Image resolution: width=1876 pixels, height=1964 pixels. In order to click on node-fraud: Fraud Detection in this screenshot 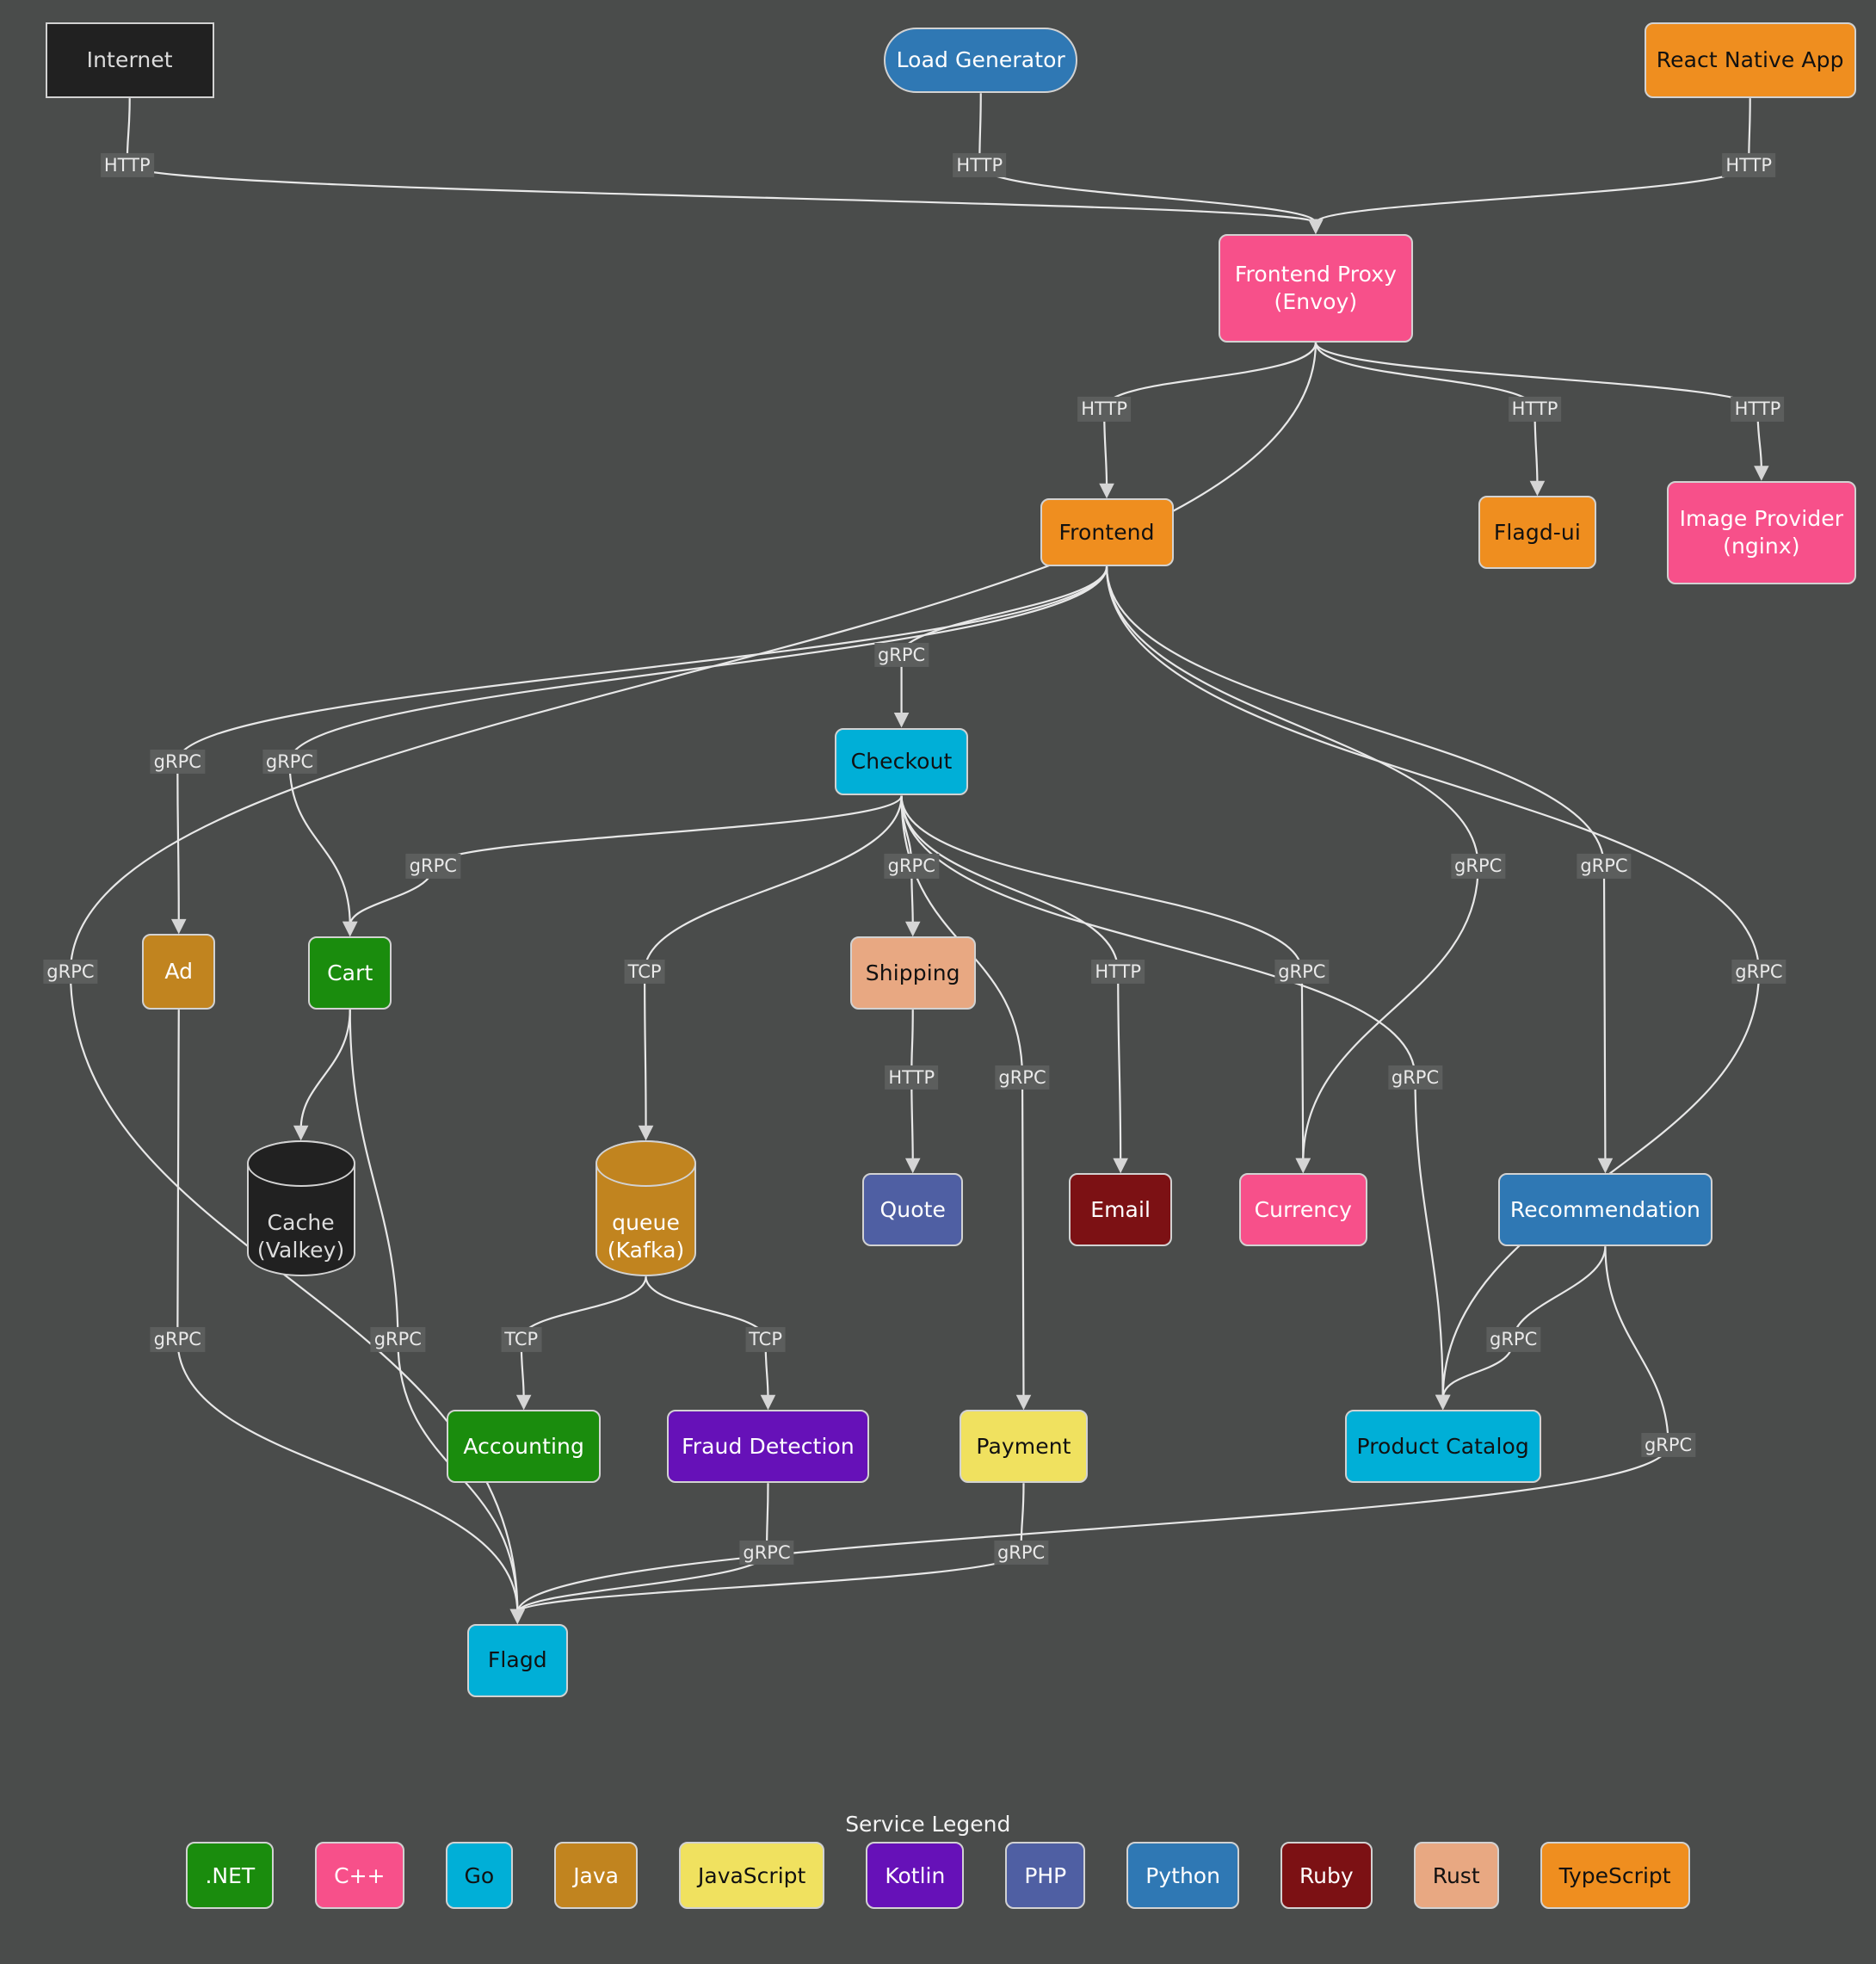, I will do `click(768, 1447)`.